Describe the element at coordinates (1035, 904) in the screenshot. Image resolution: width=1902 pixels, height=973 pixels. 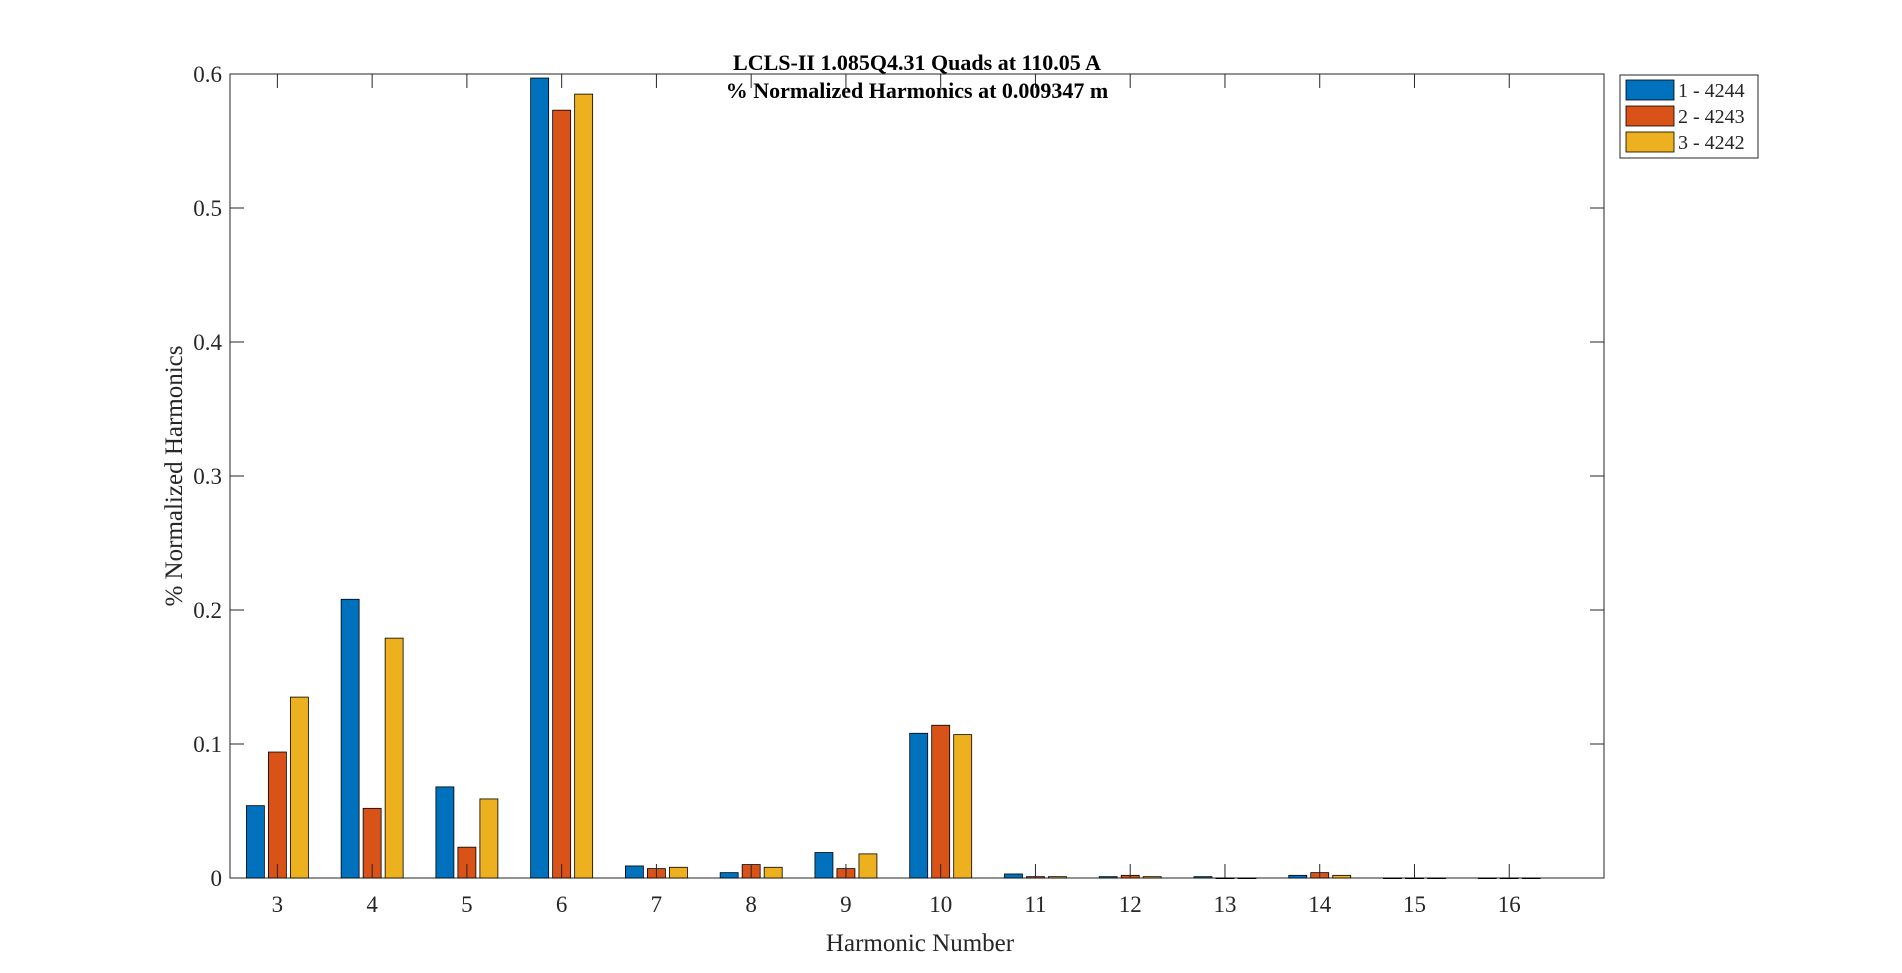
I see `x-tick-label: 11` at that location.